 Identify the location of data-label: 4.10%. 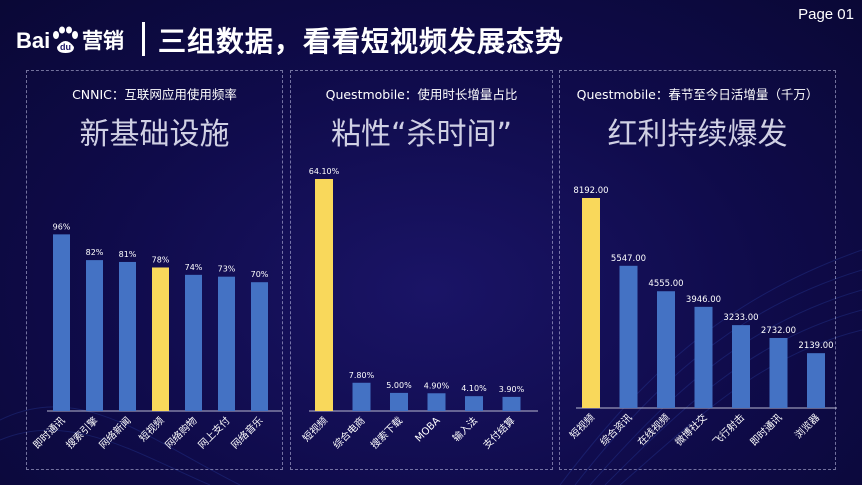
(474, 388).